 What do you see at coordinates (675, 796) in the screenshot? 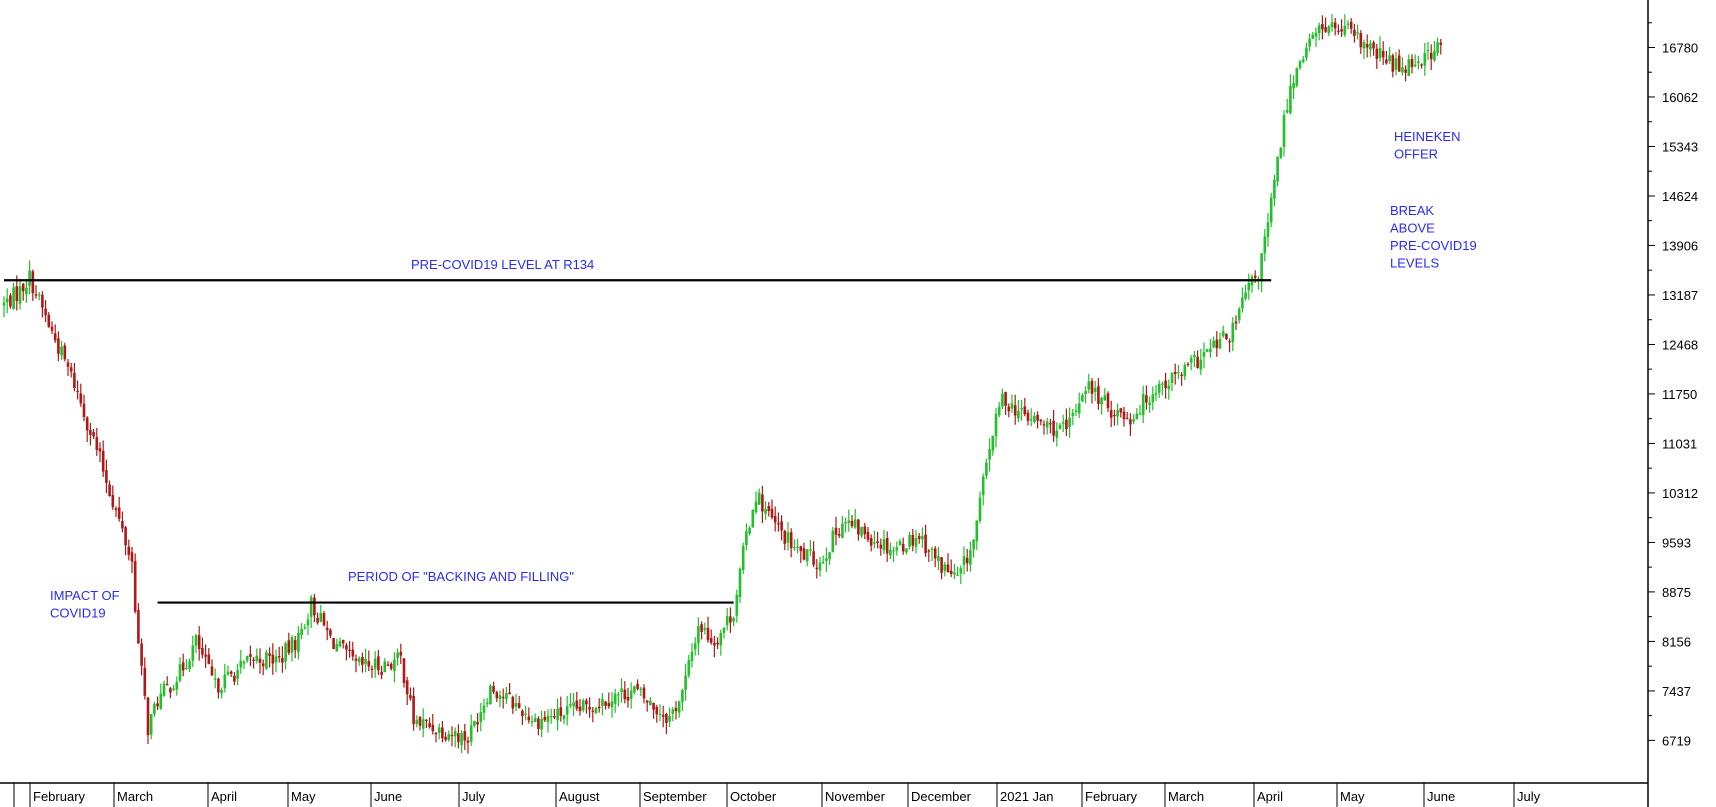
I see `x-month-label: September` at bounding box center [675, 796].